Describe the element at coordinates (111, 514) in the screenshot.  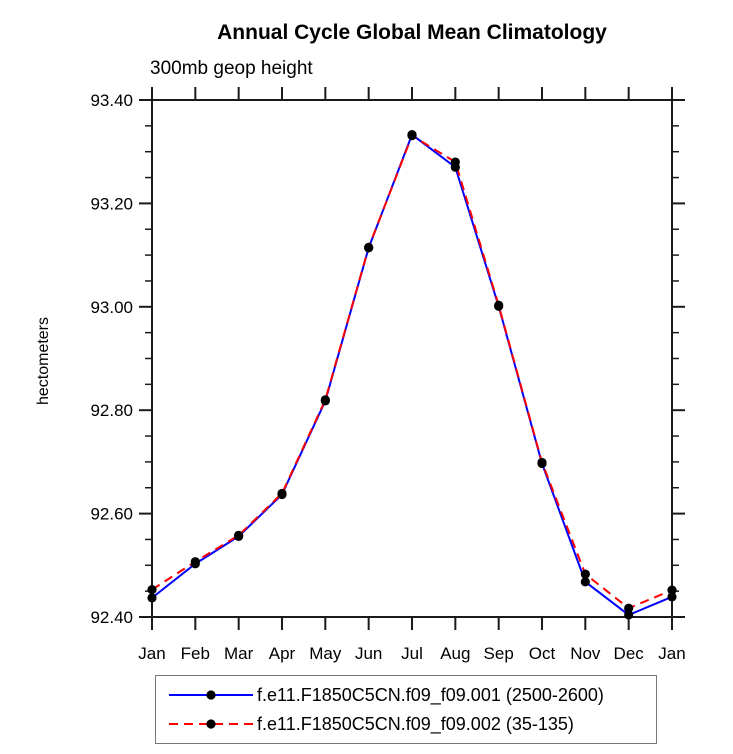
I see `y-tick-label: 92.60` at that location.